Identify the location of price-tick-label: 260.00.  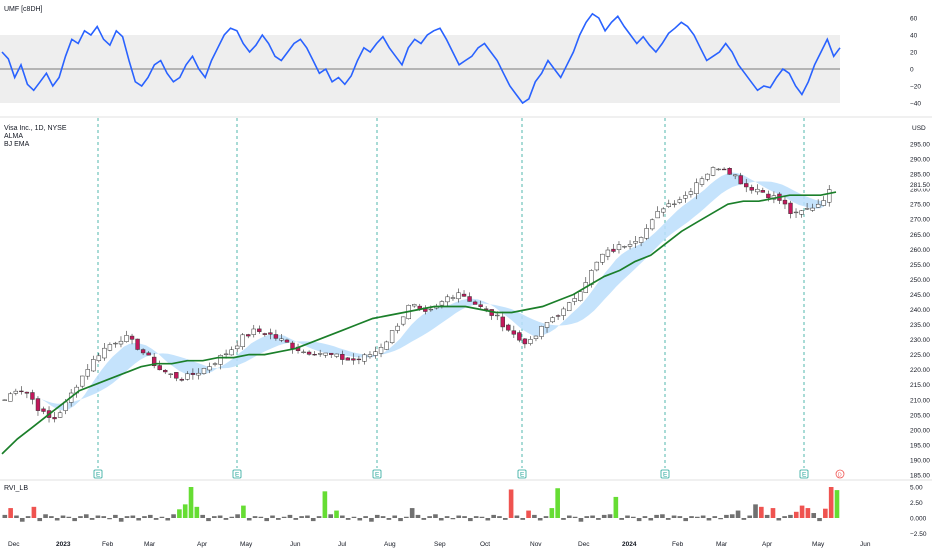
(920, 250).